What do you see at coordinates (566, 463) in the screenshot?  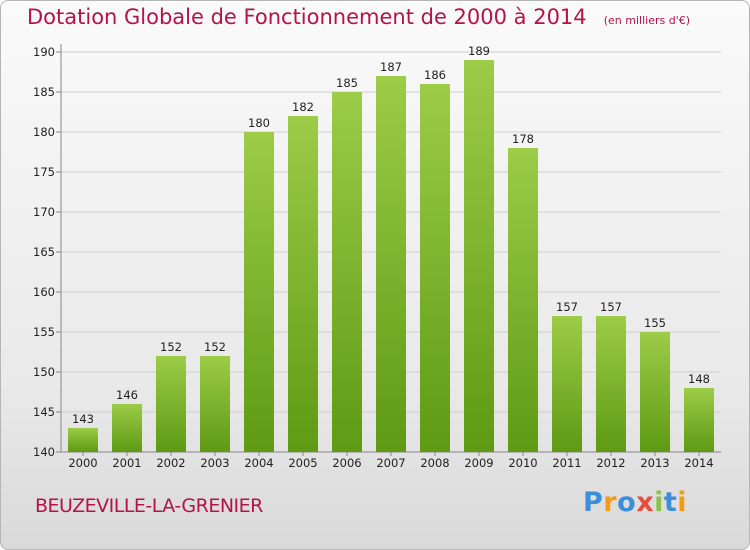 I see `x-tick-label: 2011` at bounding box center [566, 463].